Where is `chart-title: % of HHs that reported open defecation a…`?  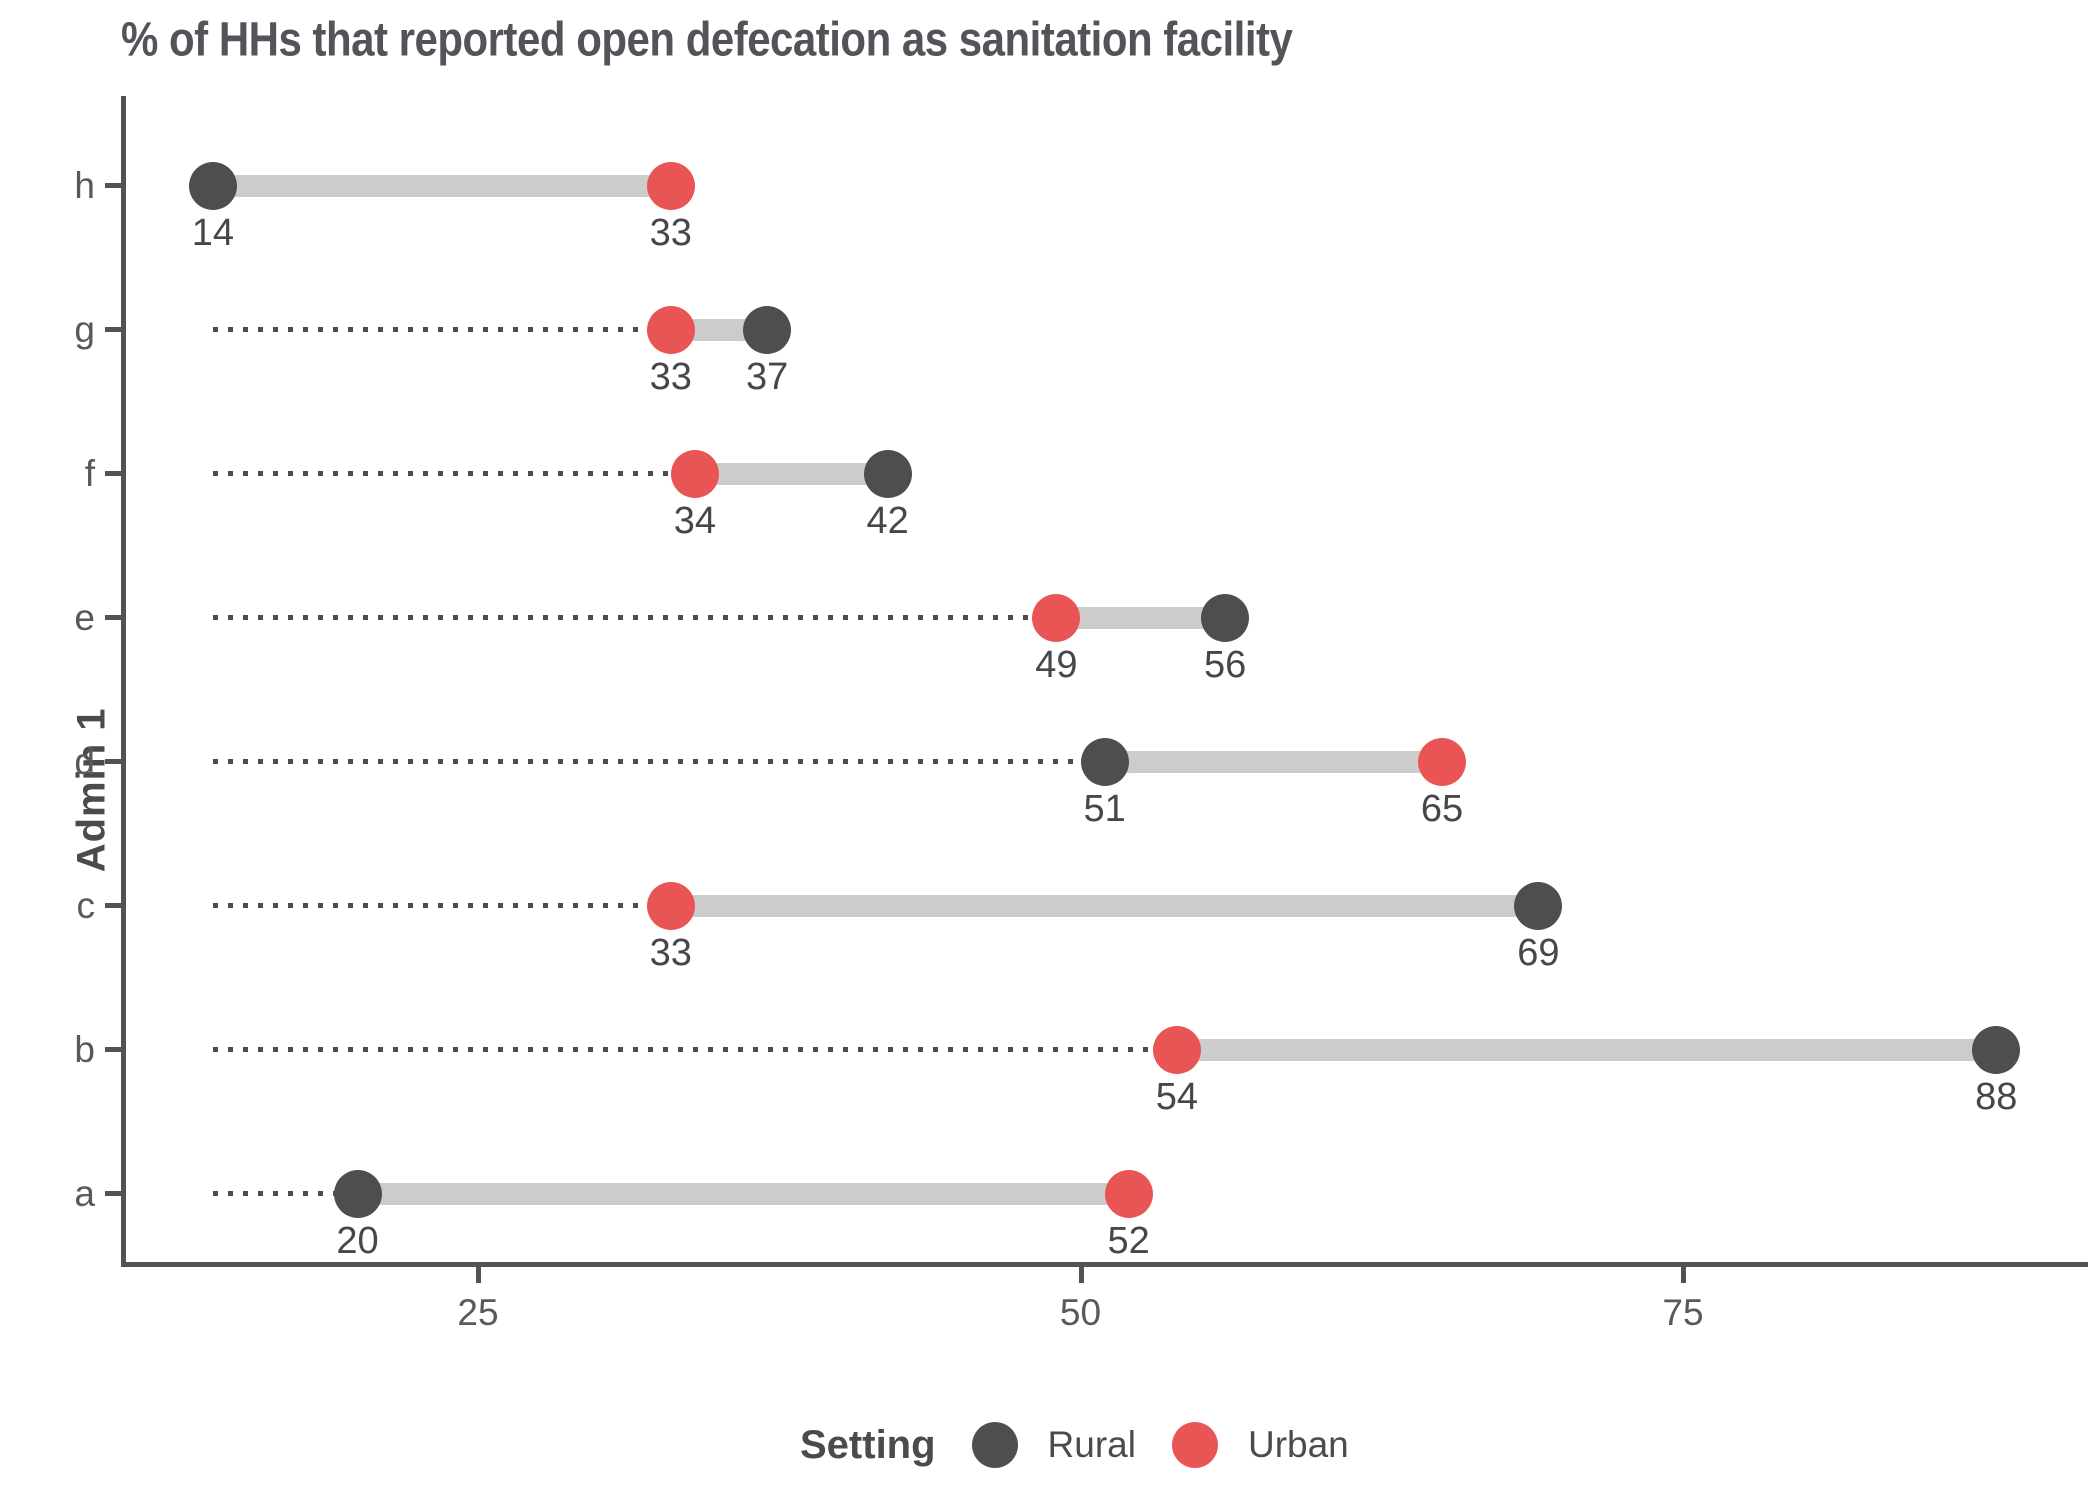 chart-title: % of HHs that reported open defecation a… is located at coordinates (707, 39).